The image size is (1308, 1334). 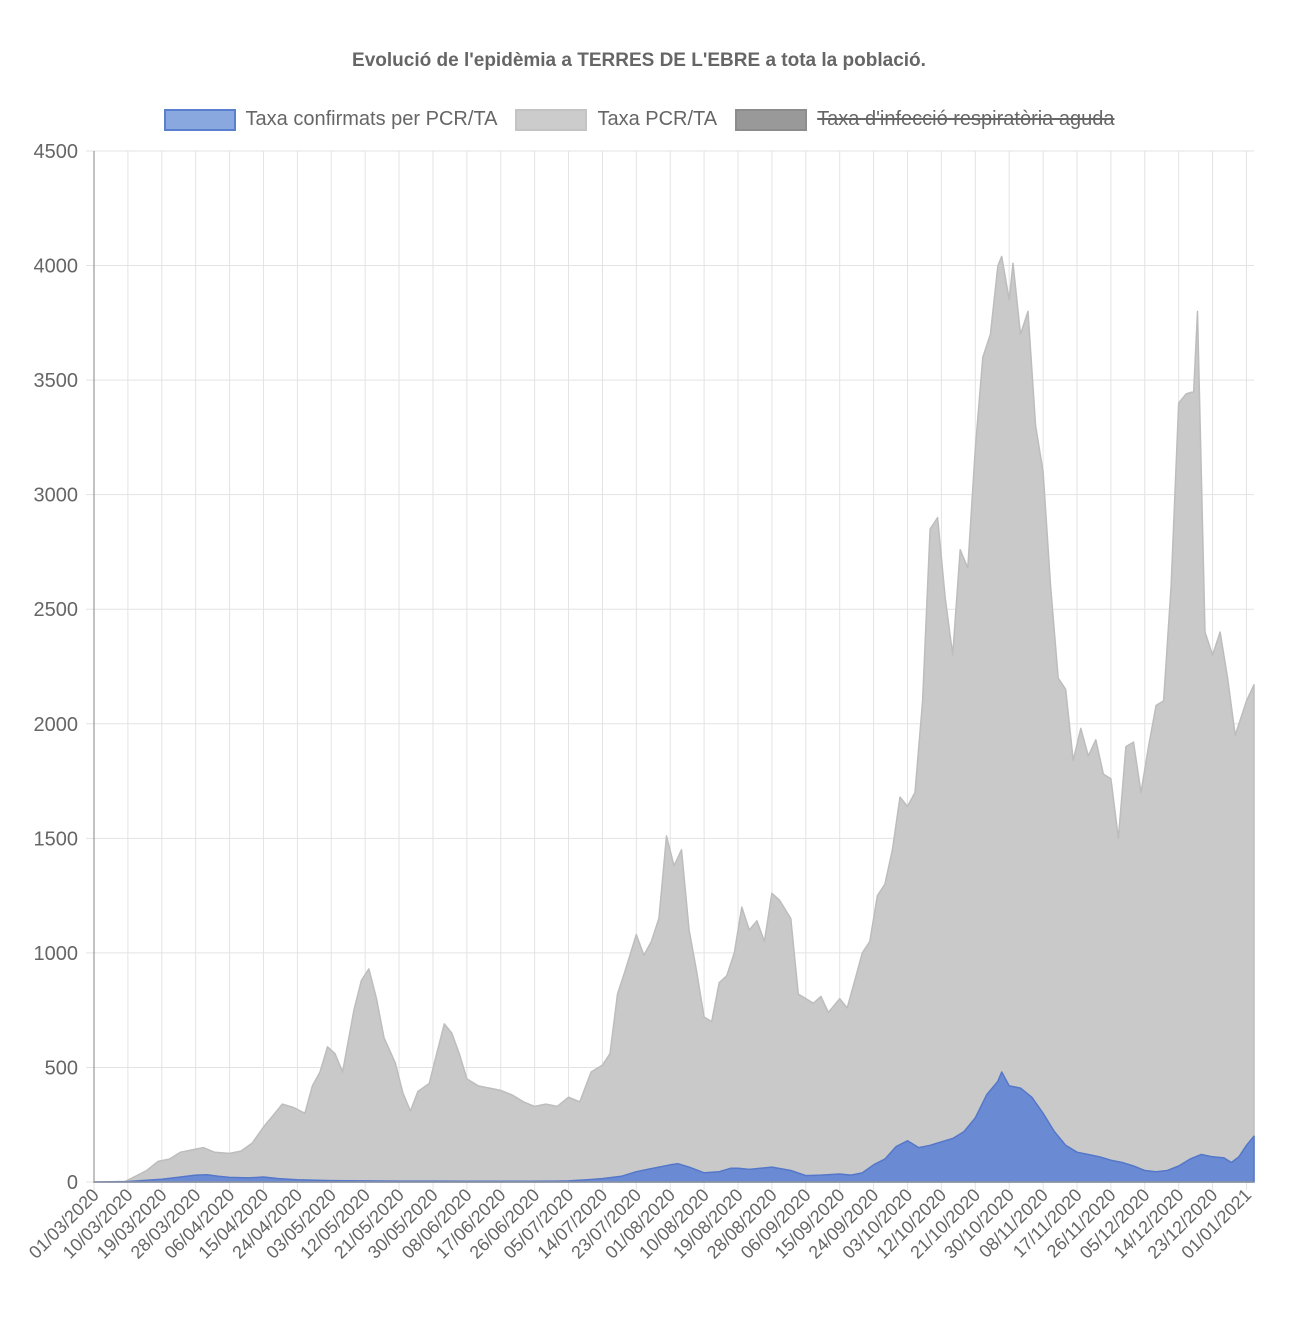 What do you see at coordinates (199, 119) in the screenshot?
I see `legend-swatch-confirmats` at bounding box center [199, 119].